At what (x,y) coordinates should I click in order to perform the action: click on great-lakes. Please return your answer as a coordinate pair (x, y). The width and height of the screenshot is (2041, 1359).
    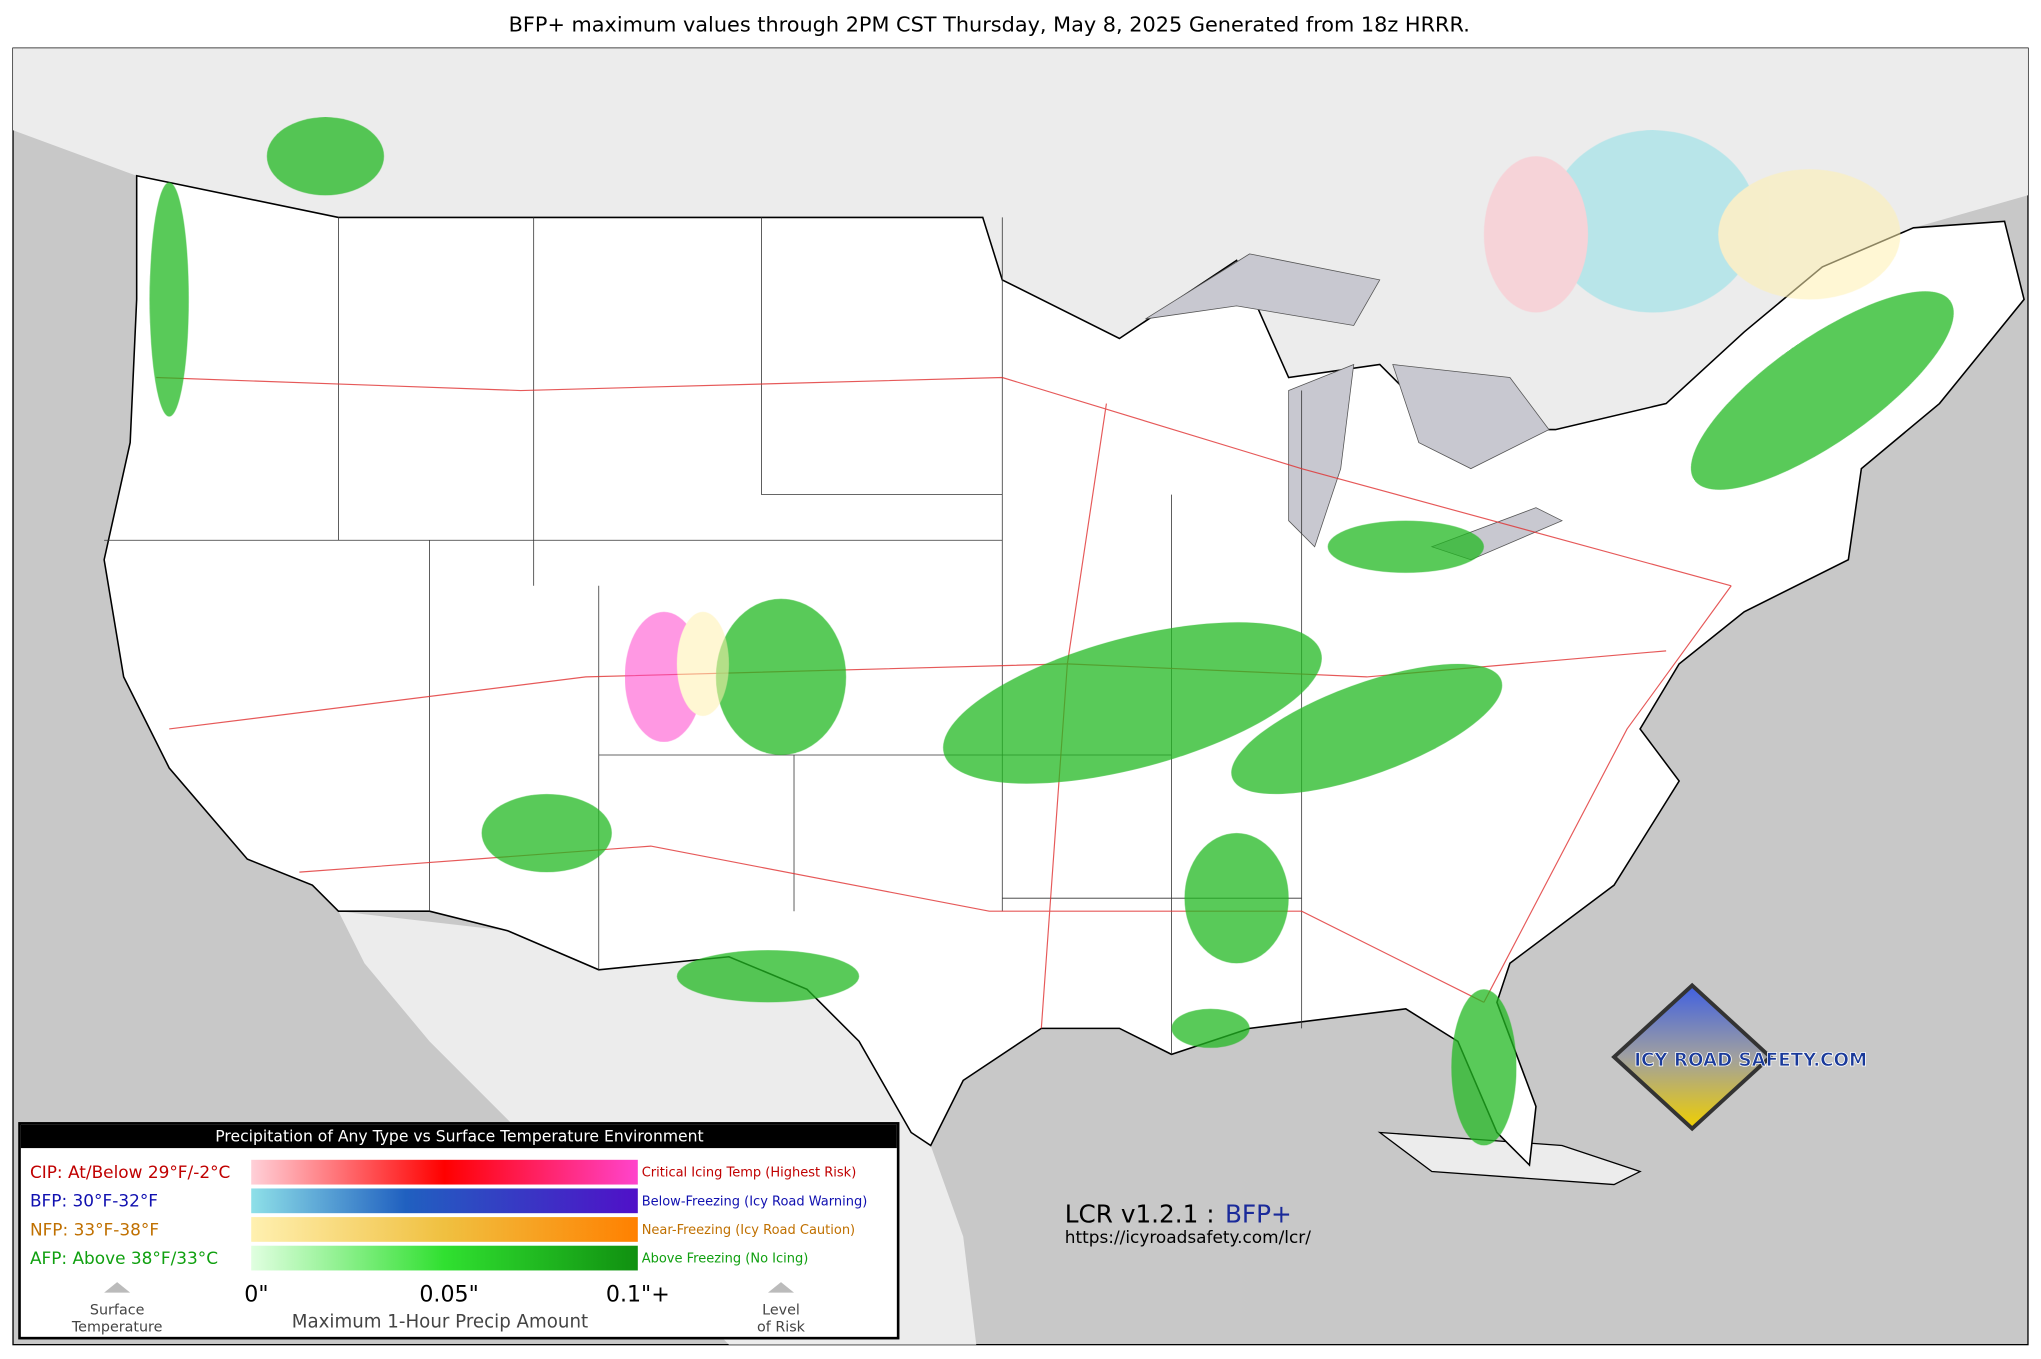
    Looking at the image, I should click on (1354, 407).